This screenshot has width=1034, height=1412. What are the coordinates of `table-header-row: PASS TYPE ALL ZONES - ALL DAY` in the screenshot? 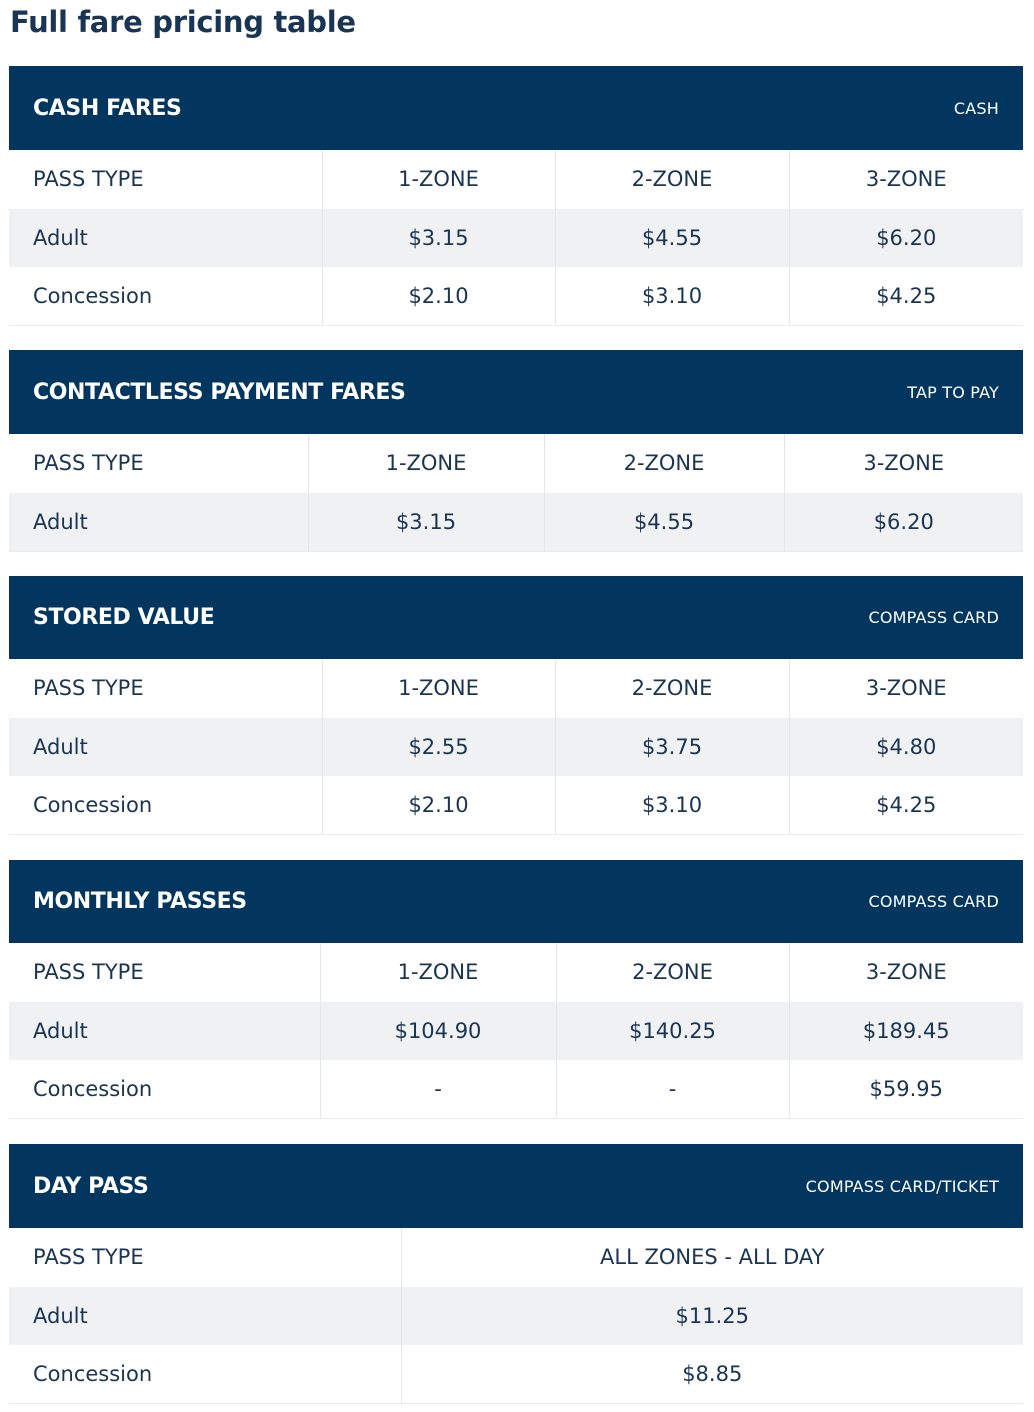 It's located at (516, 1257).